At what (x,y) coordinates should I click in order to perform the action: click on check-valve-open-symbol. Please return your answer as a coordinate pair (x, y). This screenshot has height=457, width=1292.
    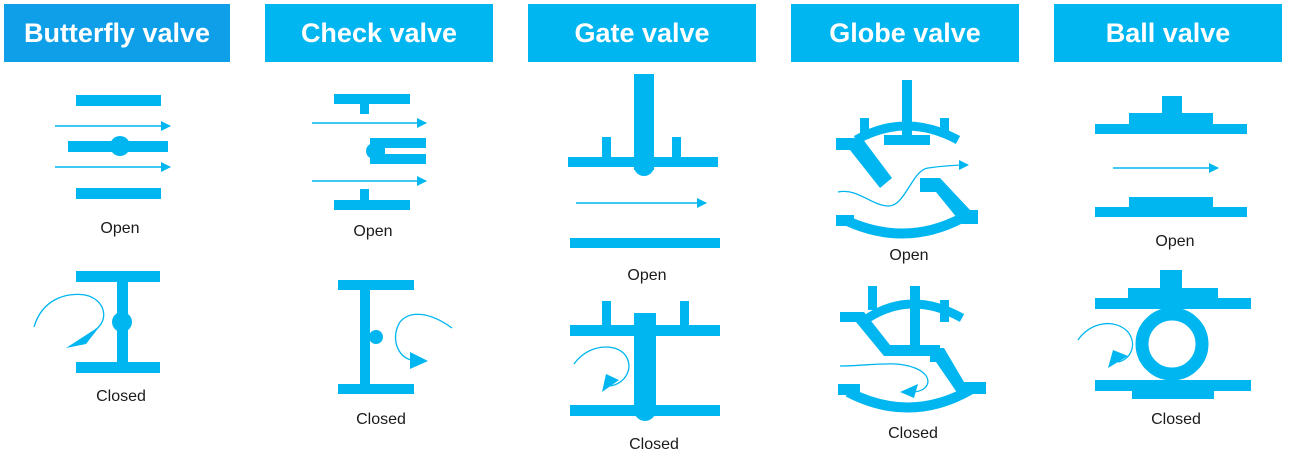
    Looking at the image, I should click on (369, 152).